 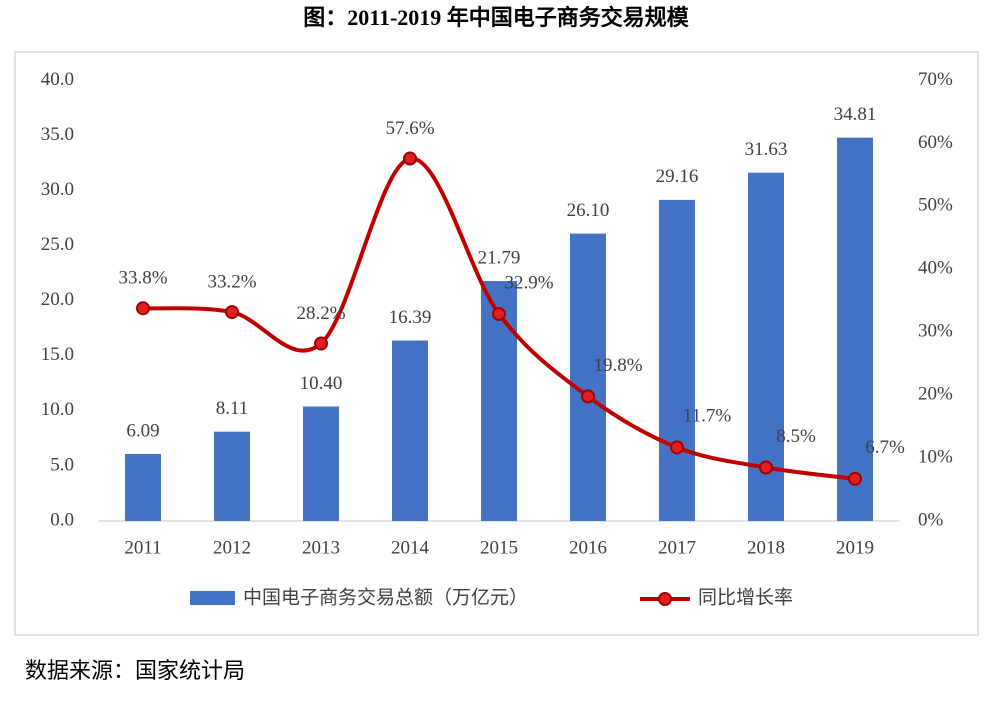 I want to click on source-note: 数据来源：国家统计局, so click(x=135, y=670).